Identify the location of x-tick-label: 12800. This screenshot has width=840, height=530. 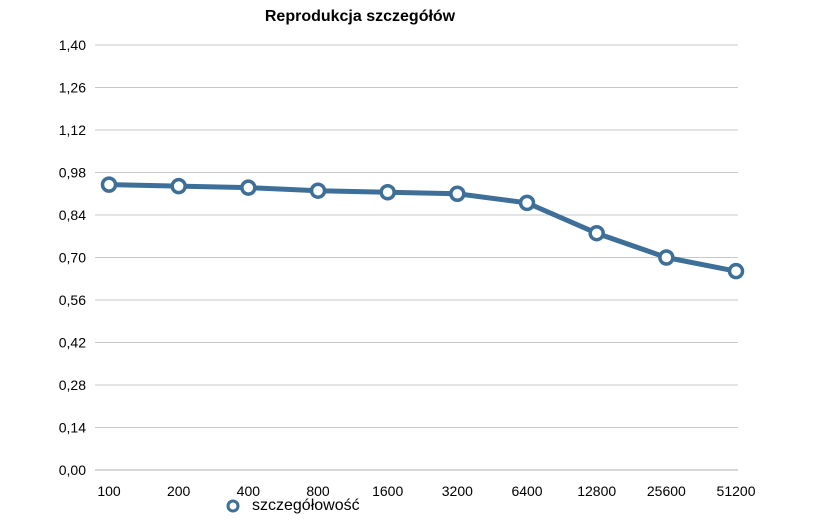
(596, 491).